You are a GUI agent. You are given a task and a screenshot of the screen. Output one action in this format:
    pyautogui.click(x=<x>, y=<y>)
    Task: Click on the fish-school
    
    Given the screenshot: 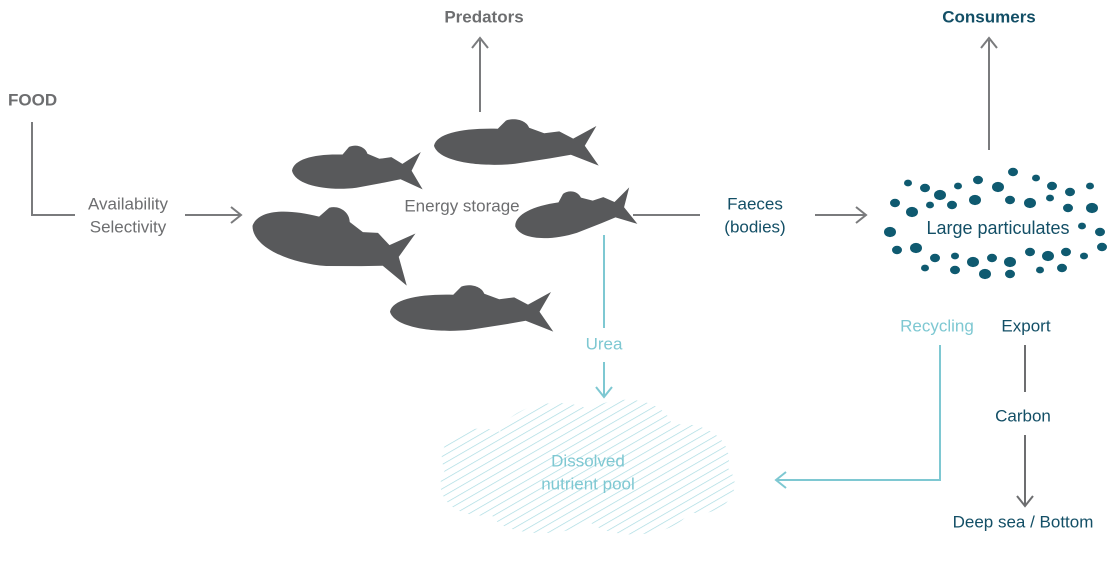 What is the action you would take?
    pyautogui.click(x=442, y=225)
    